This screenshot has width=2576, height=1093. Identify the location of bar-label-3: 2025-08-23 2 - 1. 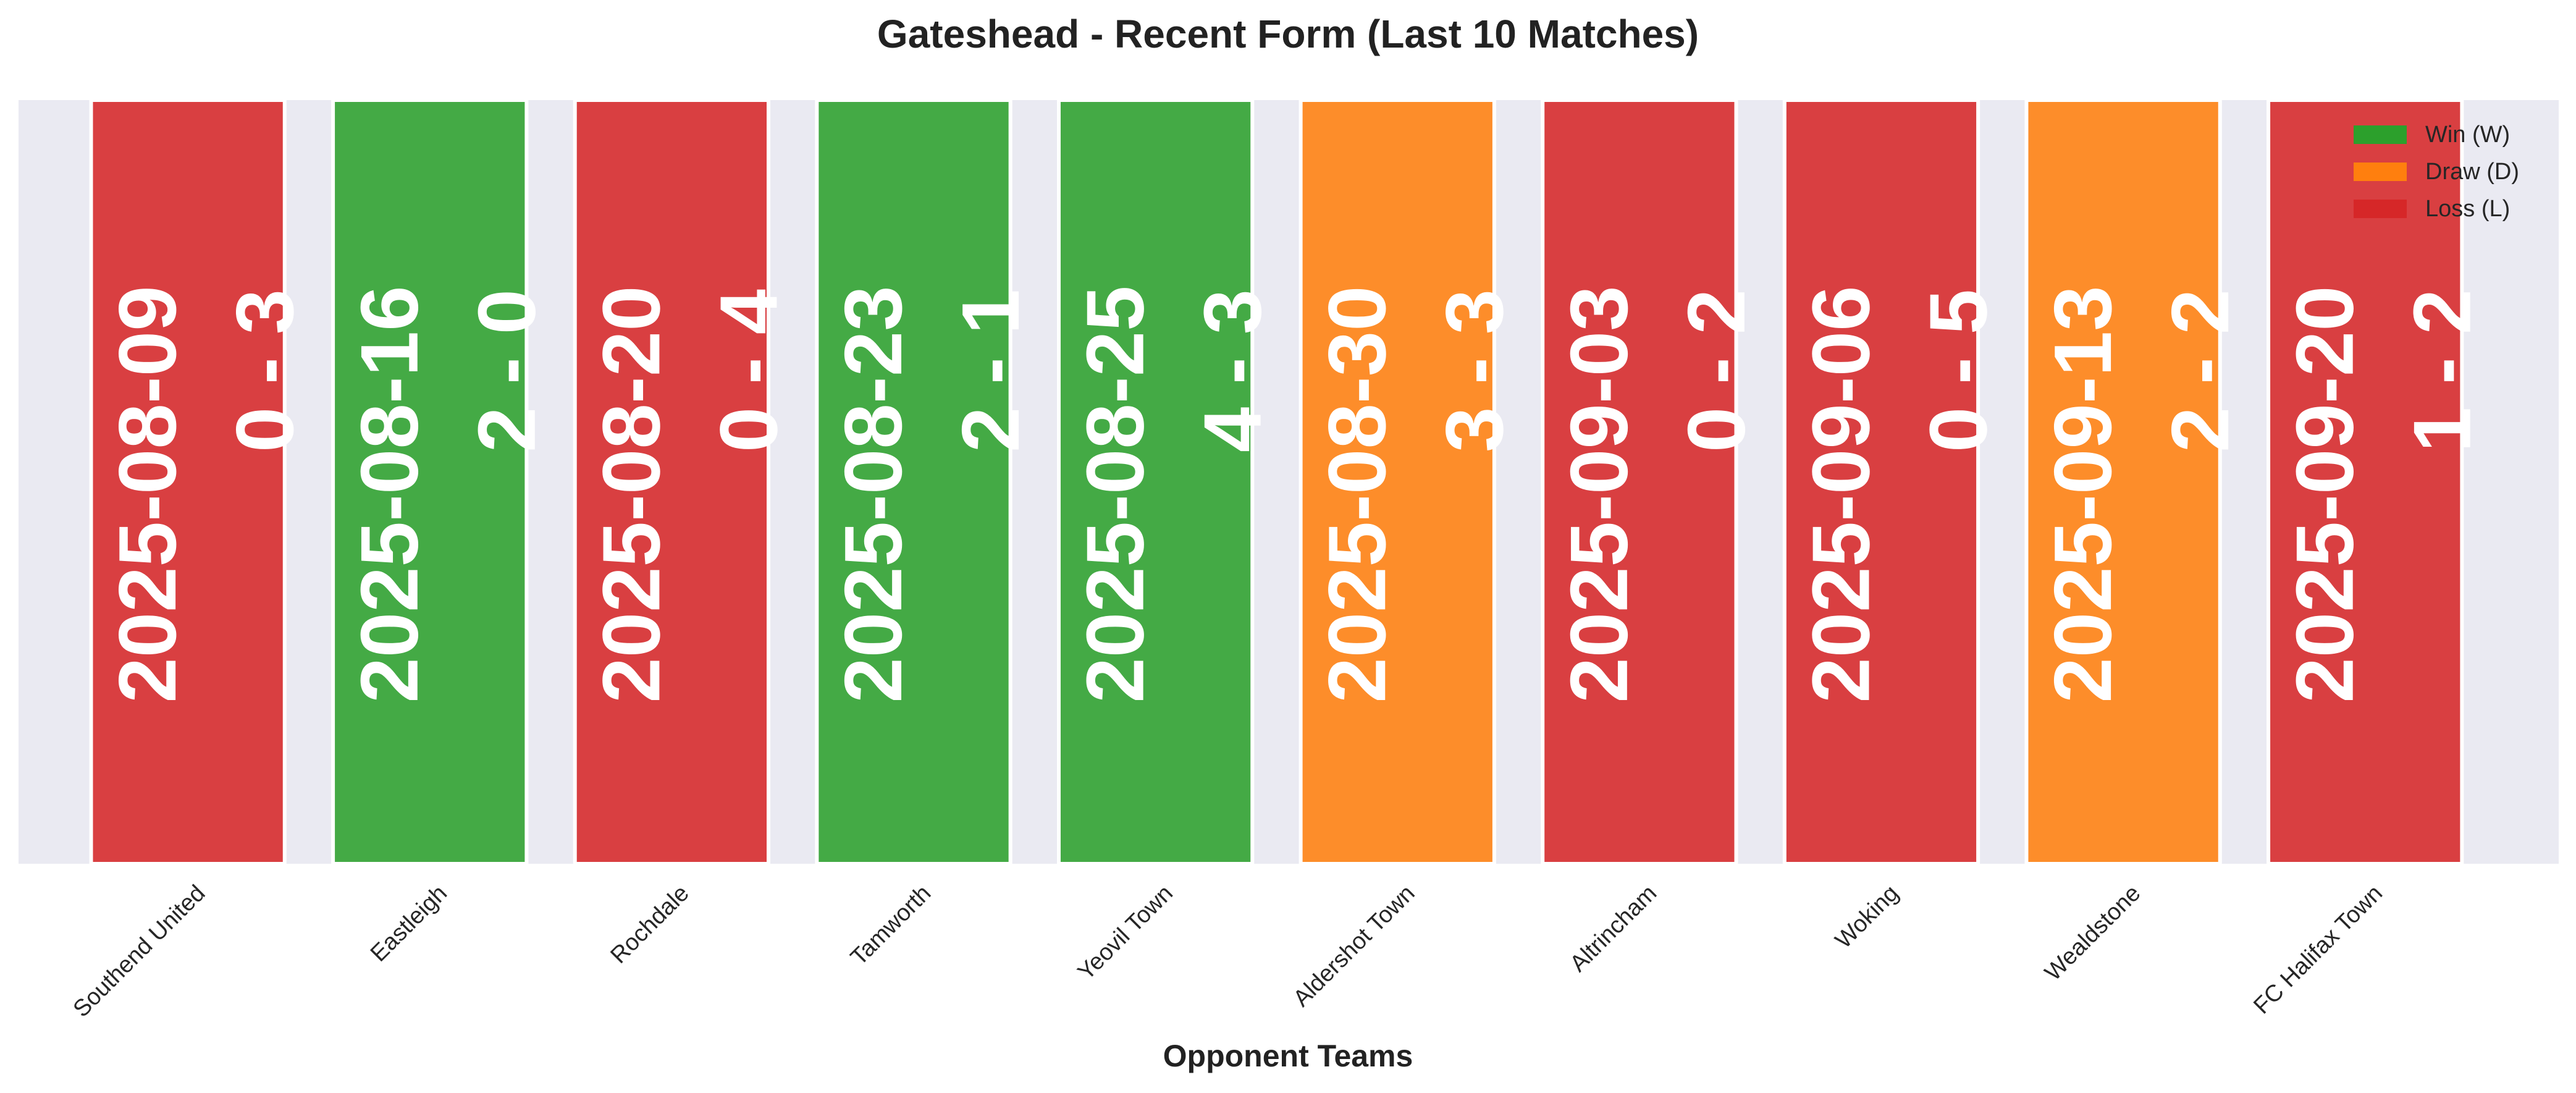
(932, 494).